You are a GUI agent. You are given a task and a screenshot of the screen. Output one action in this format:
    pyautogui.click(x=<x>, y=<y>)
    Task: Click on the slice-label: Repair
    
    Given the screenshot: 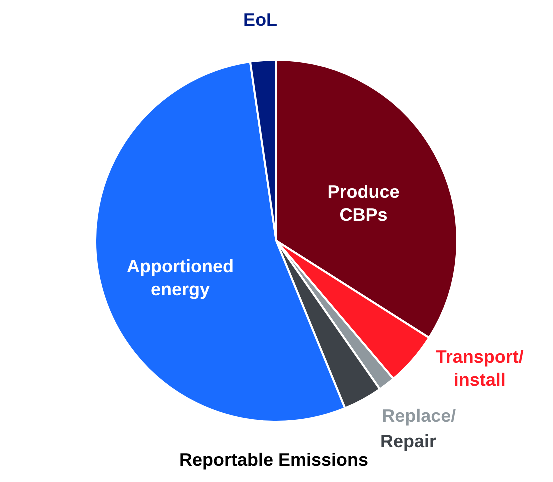 What is the action you would take?
    pyautogui.click(x=408, y=442)
    